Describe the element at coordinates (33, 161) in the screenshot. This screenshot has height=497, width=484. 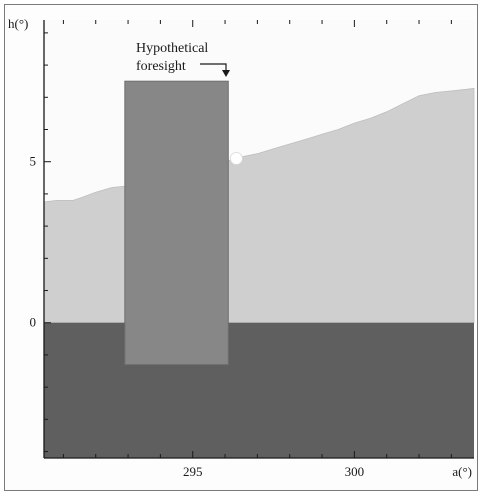
I see `y-tick-label: 5` at that location.